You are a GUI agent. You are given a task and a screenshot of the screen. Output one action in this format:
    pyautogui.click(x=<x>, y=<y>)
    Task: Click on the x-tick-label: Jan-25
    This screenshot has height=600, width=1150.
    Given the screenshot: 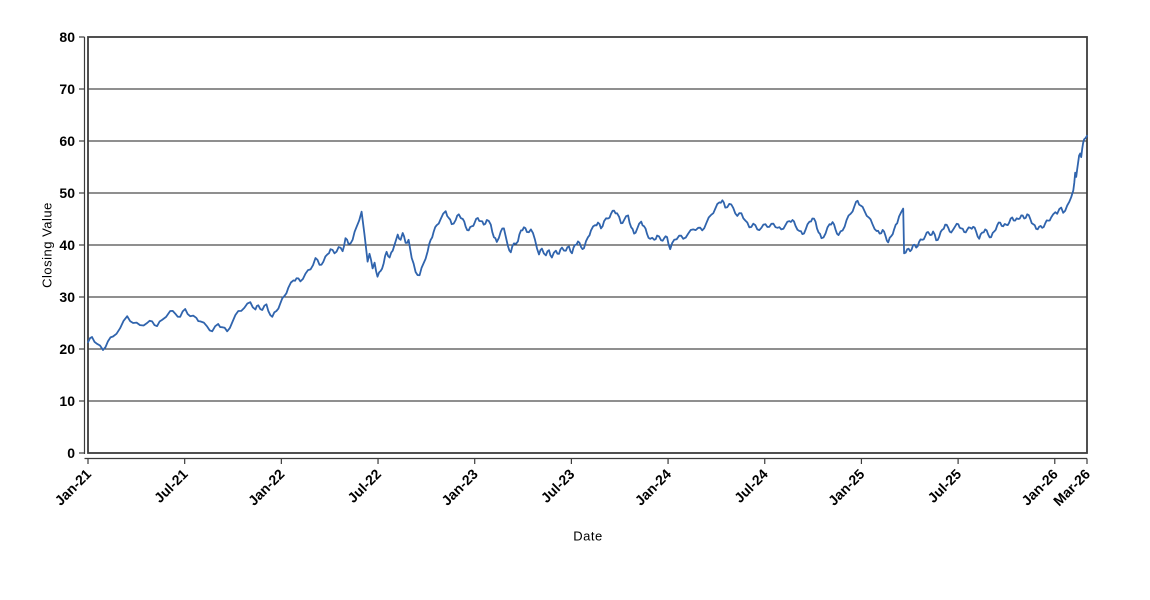 What is the action you would take?
    pyautogui.click(x=846, y=487)
    